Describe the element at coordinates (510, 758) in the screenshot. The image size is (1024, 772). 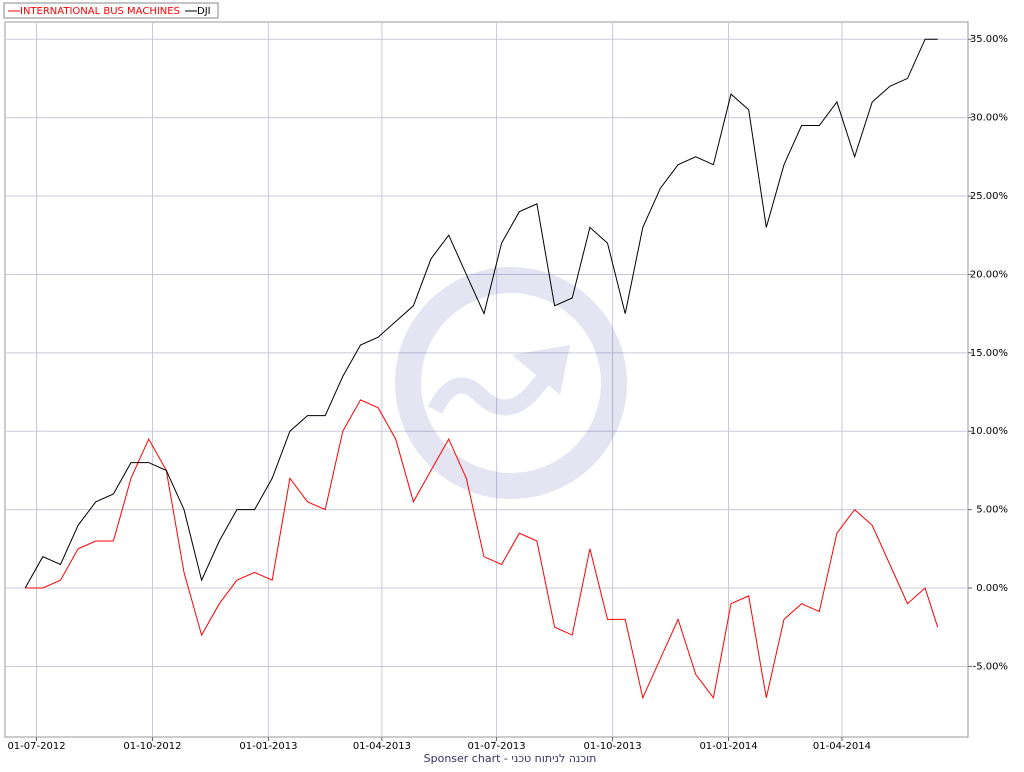
I see `footer: Sponser chart - תוכנה לניתוח טכני` at that location.